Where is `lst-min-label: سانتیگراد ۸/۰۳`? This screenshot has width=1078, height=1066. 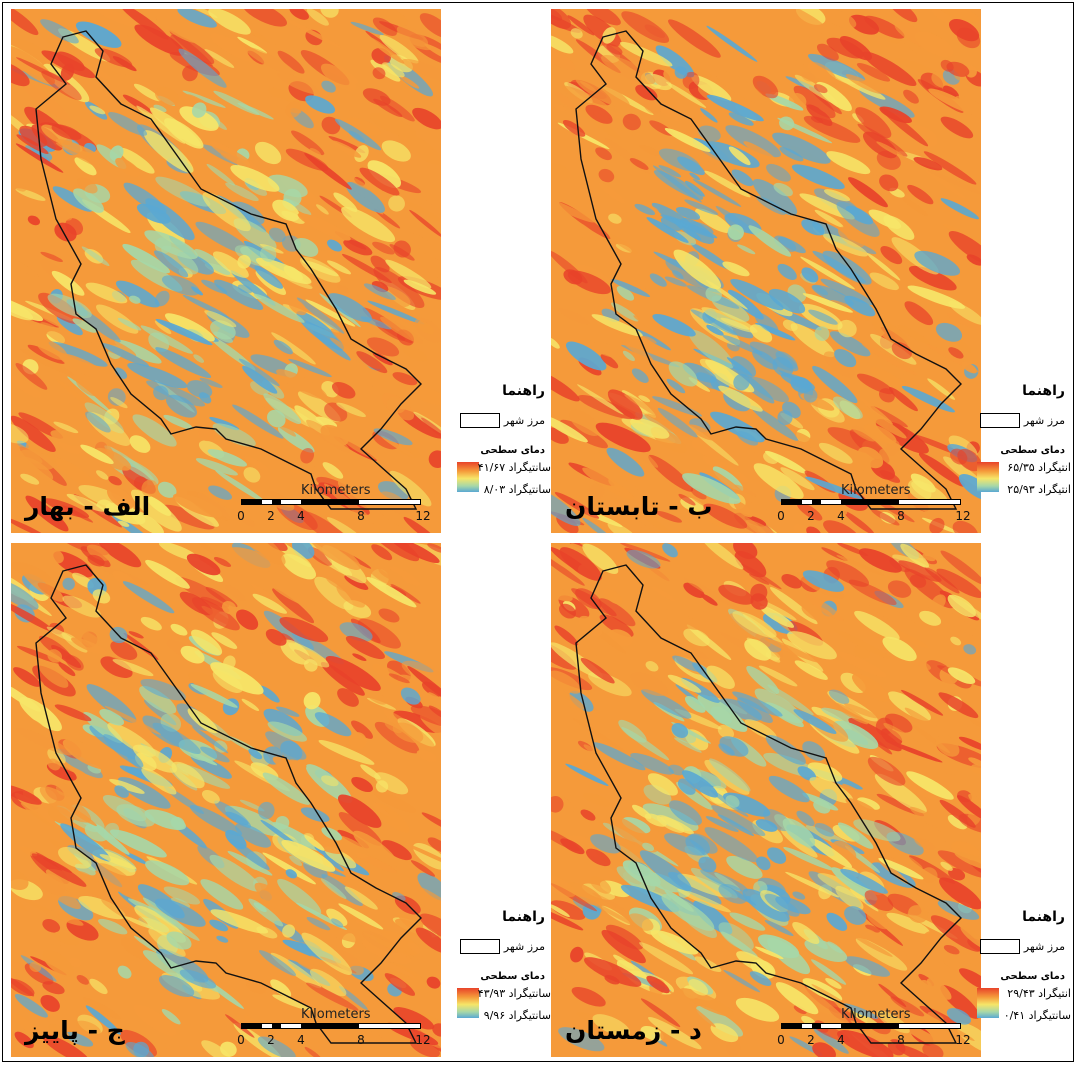 lst-min-label: سانتیگراد ۸/۰۳ is located at coordinates (517, 489).